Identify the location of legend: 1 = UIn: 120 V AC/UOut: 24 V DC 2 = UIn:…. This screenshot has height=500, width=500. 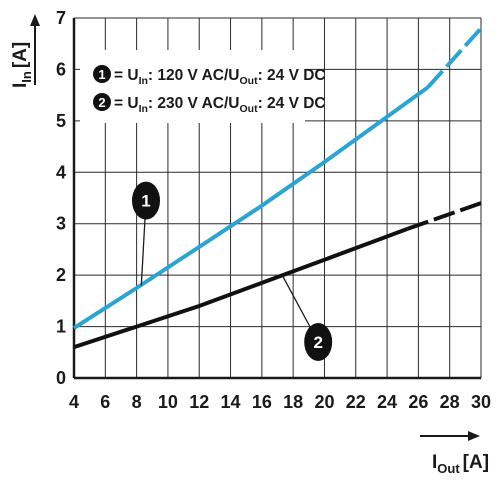
(203, 86).